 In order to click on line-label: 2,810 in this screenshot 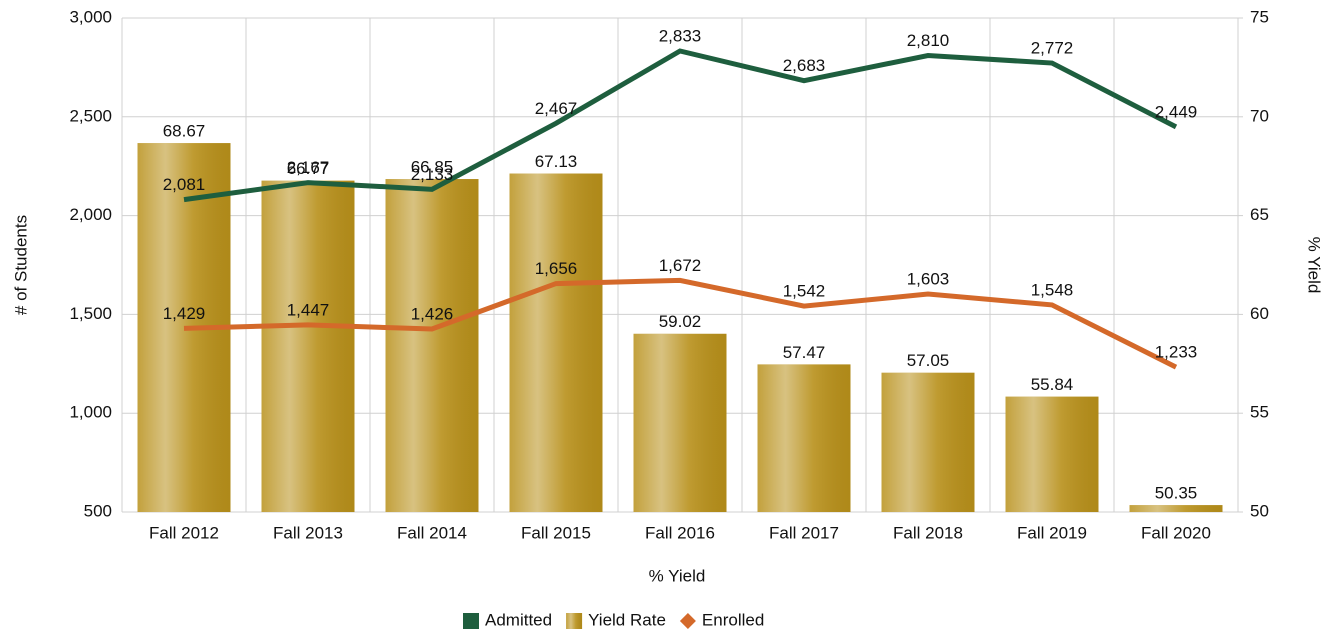, I will do `click(928, 40)`.